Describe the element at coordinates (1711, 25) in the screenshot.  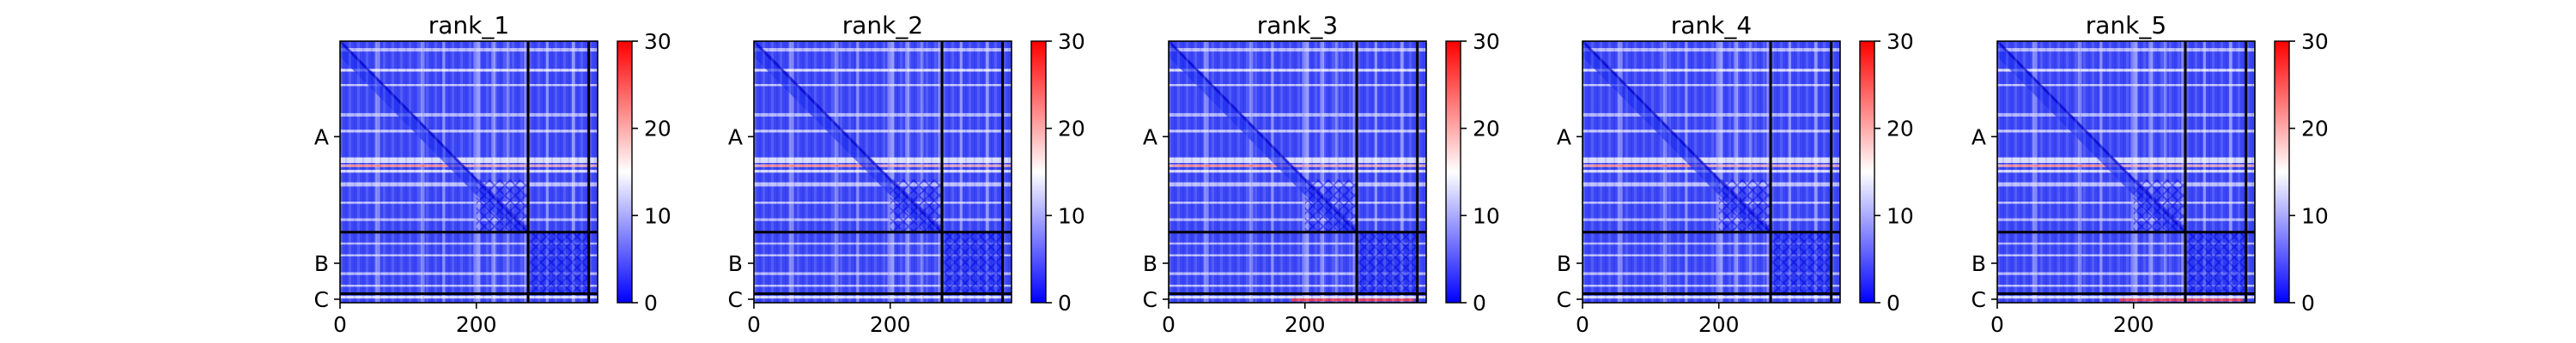
I see `panel-title: rank_4` at that location.